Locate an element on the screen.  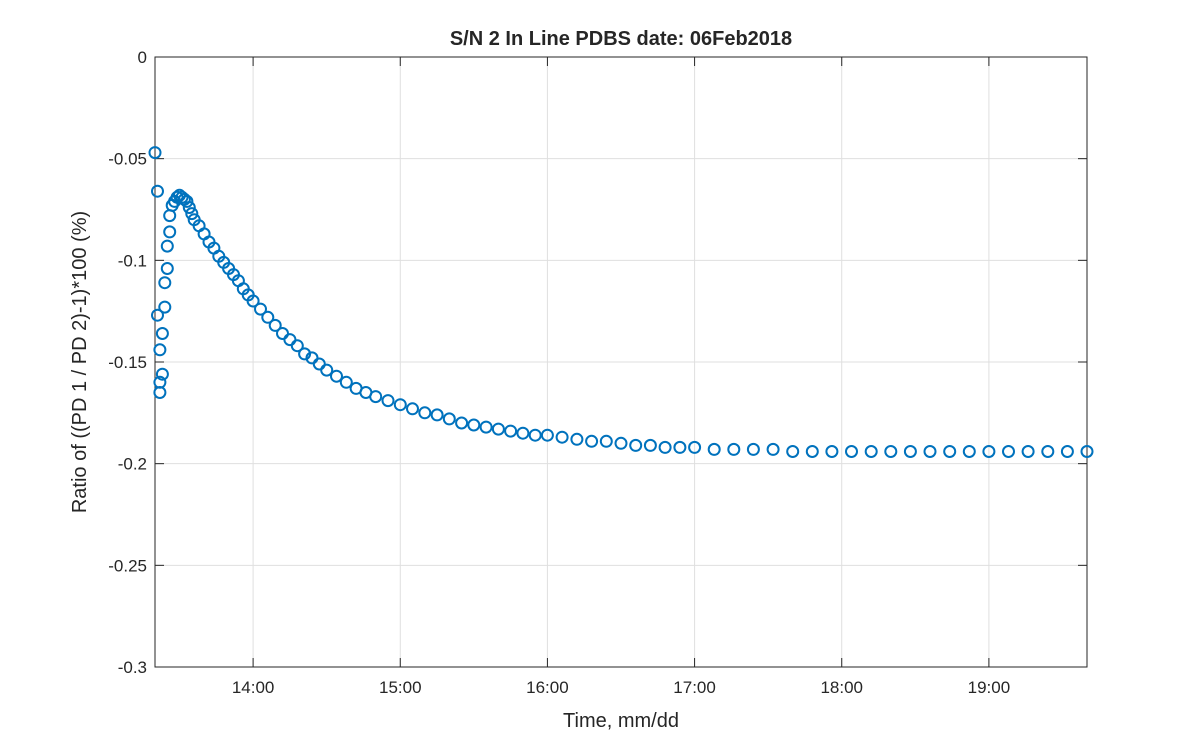
chart-title: S/N 2 In Line PDBS date: 06Feb2018 is located at coordinates (621, 39).